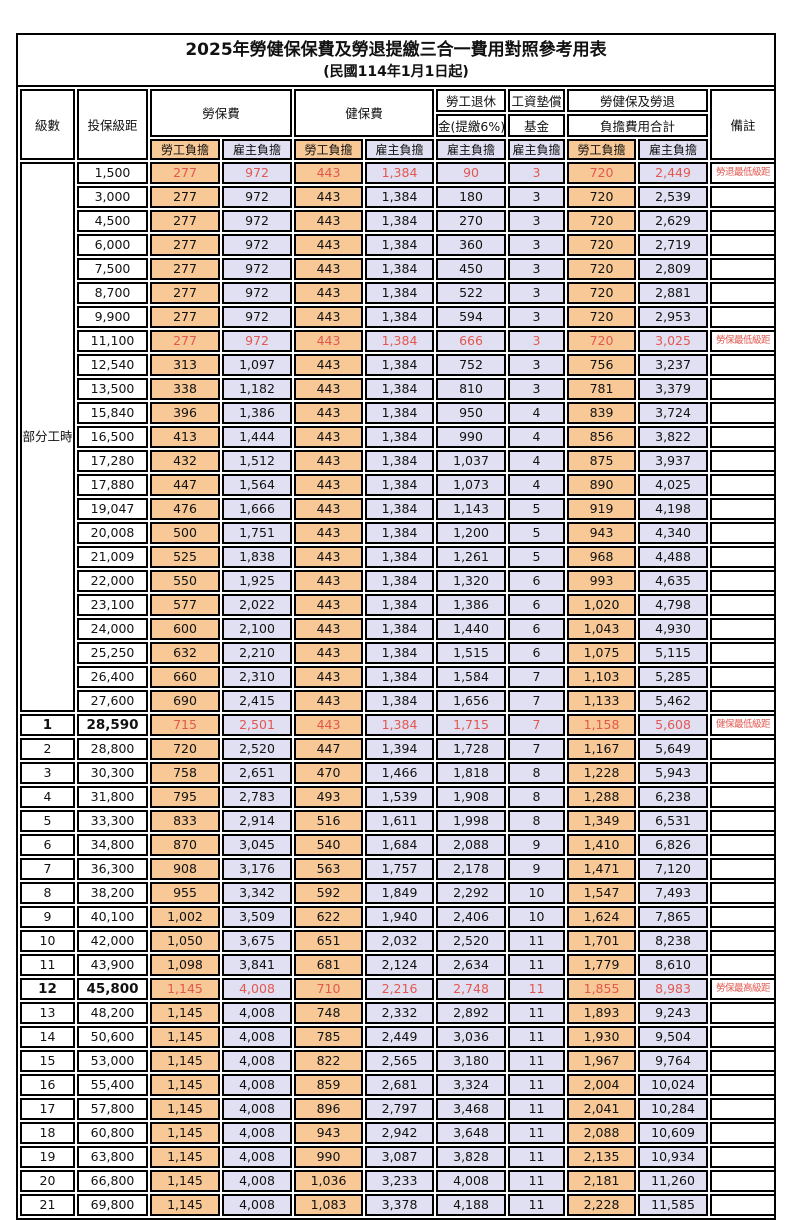 The height and width of the screenshot is (1220, 791). I want to click on level-cell: 13, so click(47, 1012).